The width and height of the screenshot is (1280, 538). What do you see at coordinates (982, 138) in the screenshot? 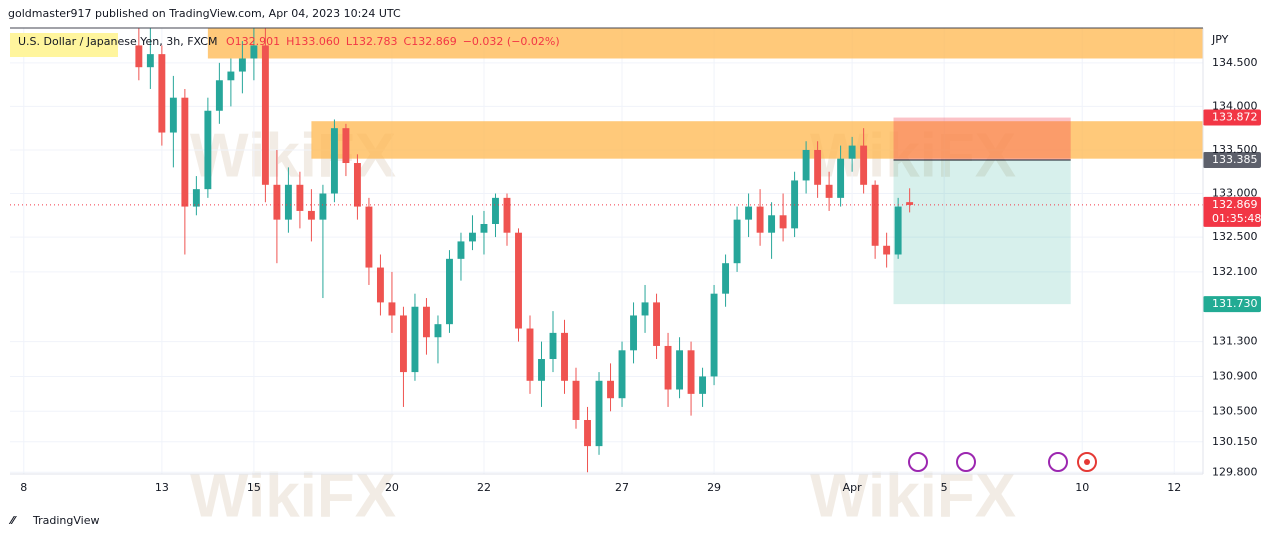
I see `risk-zone` at bounding box center [982, 138].